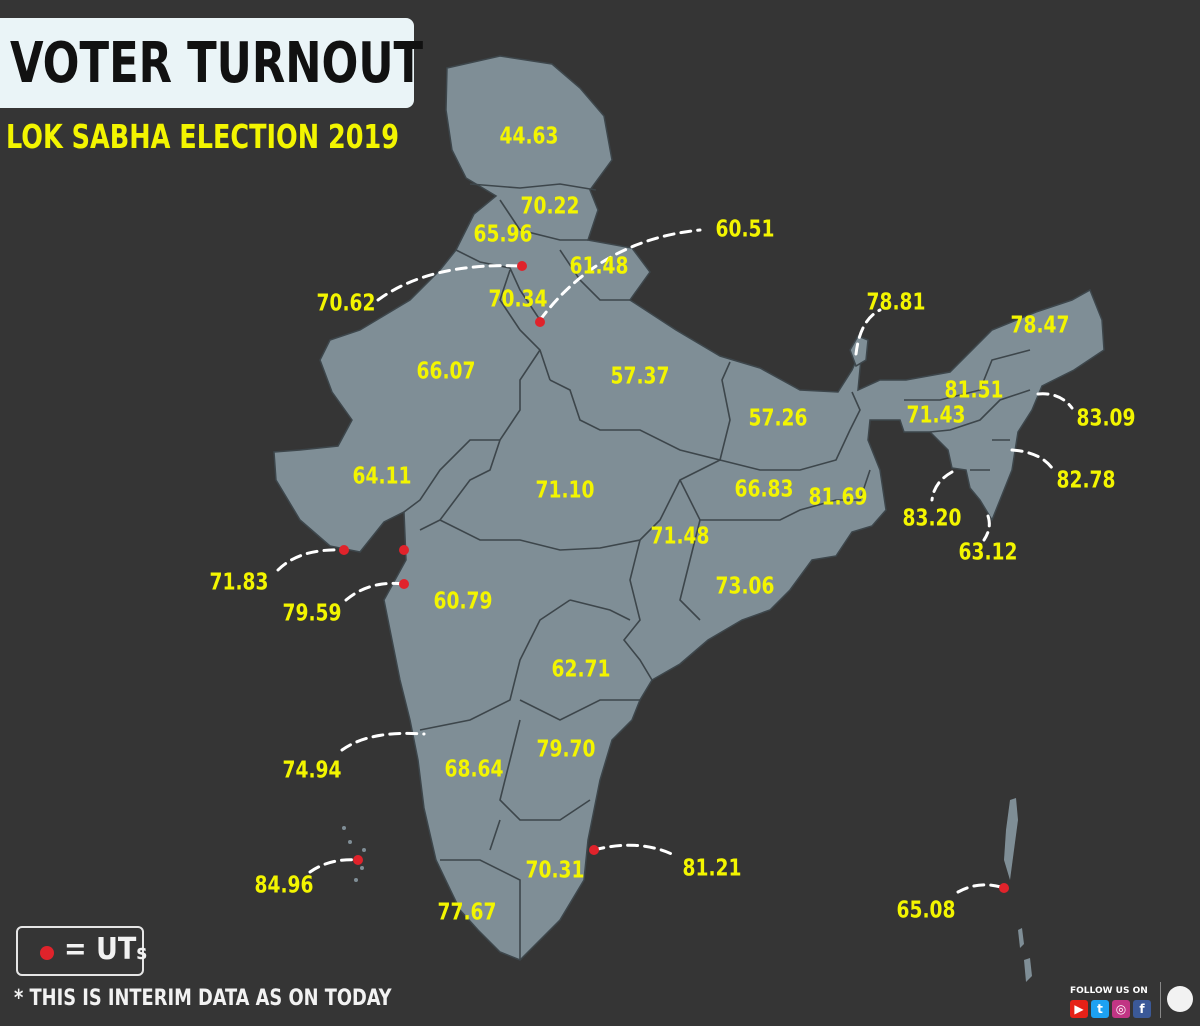 The image size is (1200, 1026). I want to click on label-daman-diu: 71.83, so click(239, 582).